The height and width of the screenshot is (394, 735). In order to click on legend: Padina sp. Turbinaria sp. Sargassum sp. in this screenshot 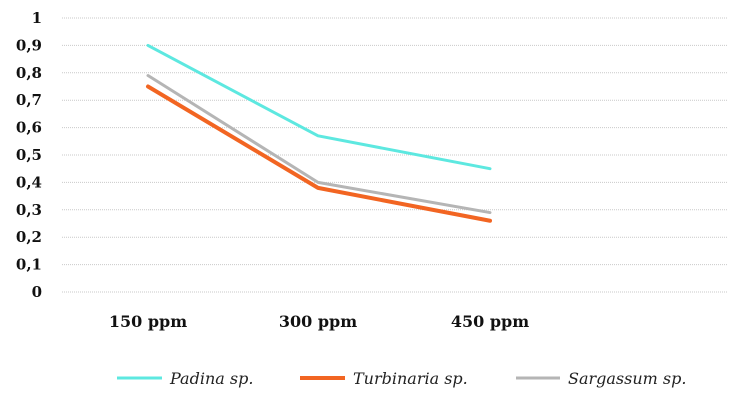, I will do `click(401, 378)`.